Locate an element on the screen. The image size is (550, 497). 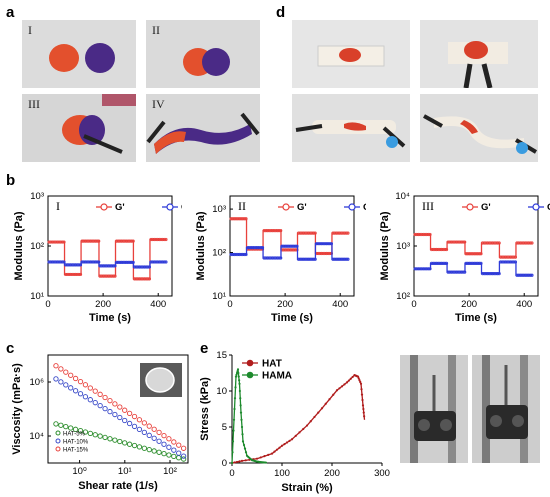
x-tick-label: 0 is located at coordinates (231, 473).